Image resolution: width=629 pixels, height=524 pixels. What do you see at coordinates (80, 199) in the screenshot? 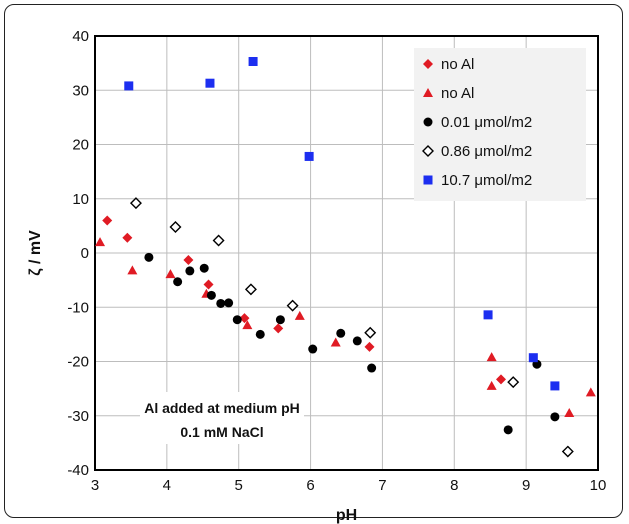
I see `y-tick-label: 10` at bounding box center [80, 199].